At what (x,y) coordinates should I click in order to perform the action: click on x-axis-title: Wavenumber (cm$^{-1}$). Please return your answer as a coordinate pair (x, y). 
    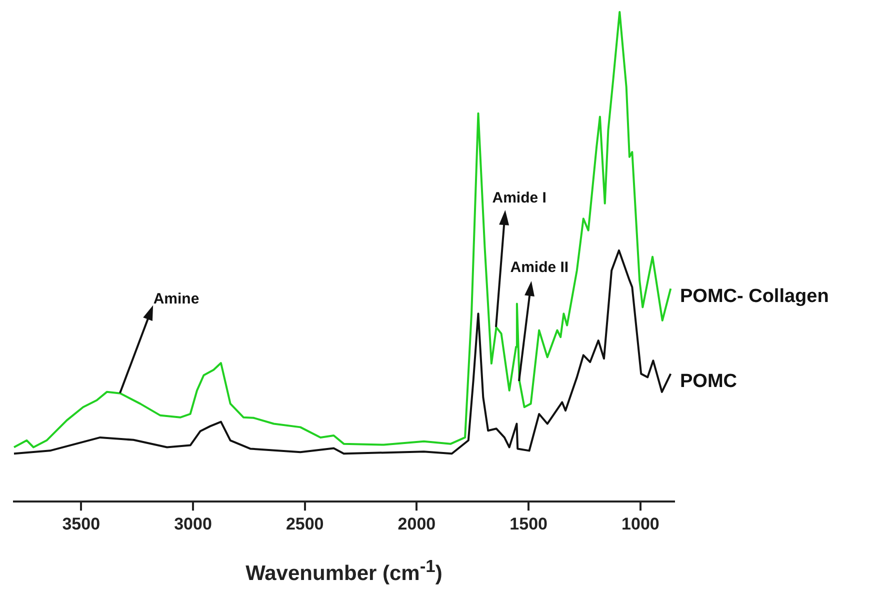
    Looking at the image, I should click on (344, 571).